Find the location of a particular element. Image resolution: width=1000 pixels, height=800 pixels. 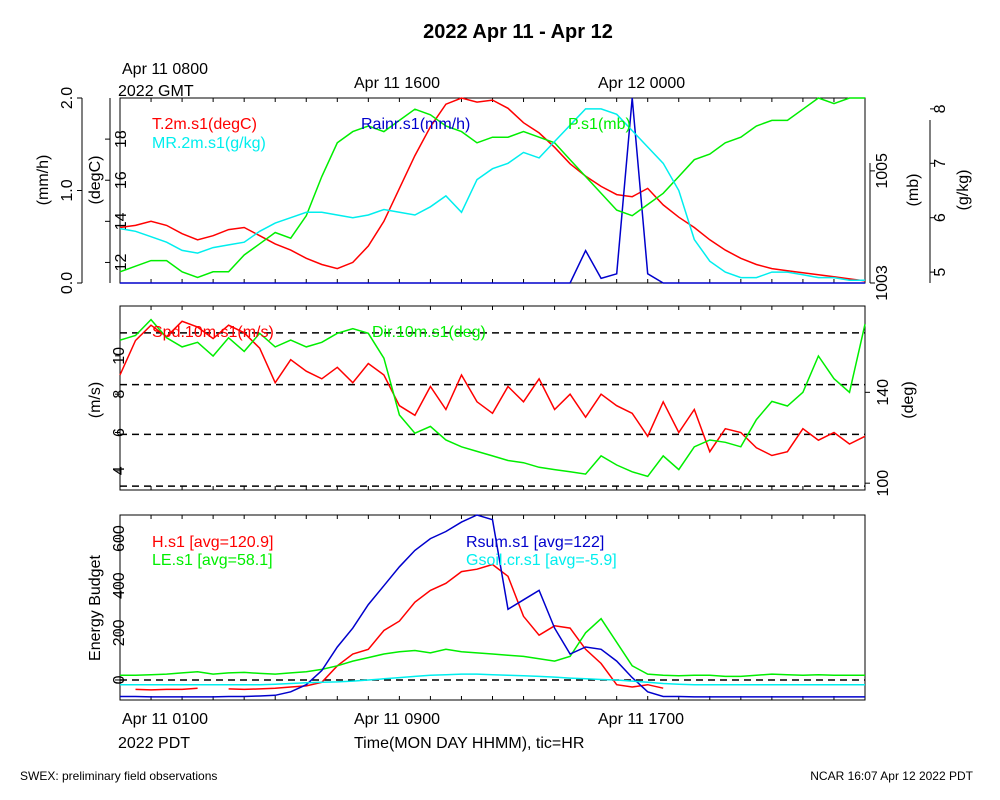

middle-left-tick-label: 8 is located at coordinates (119, 394).